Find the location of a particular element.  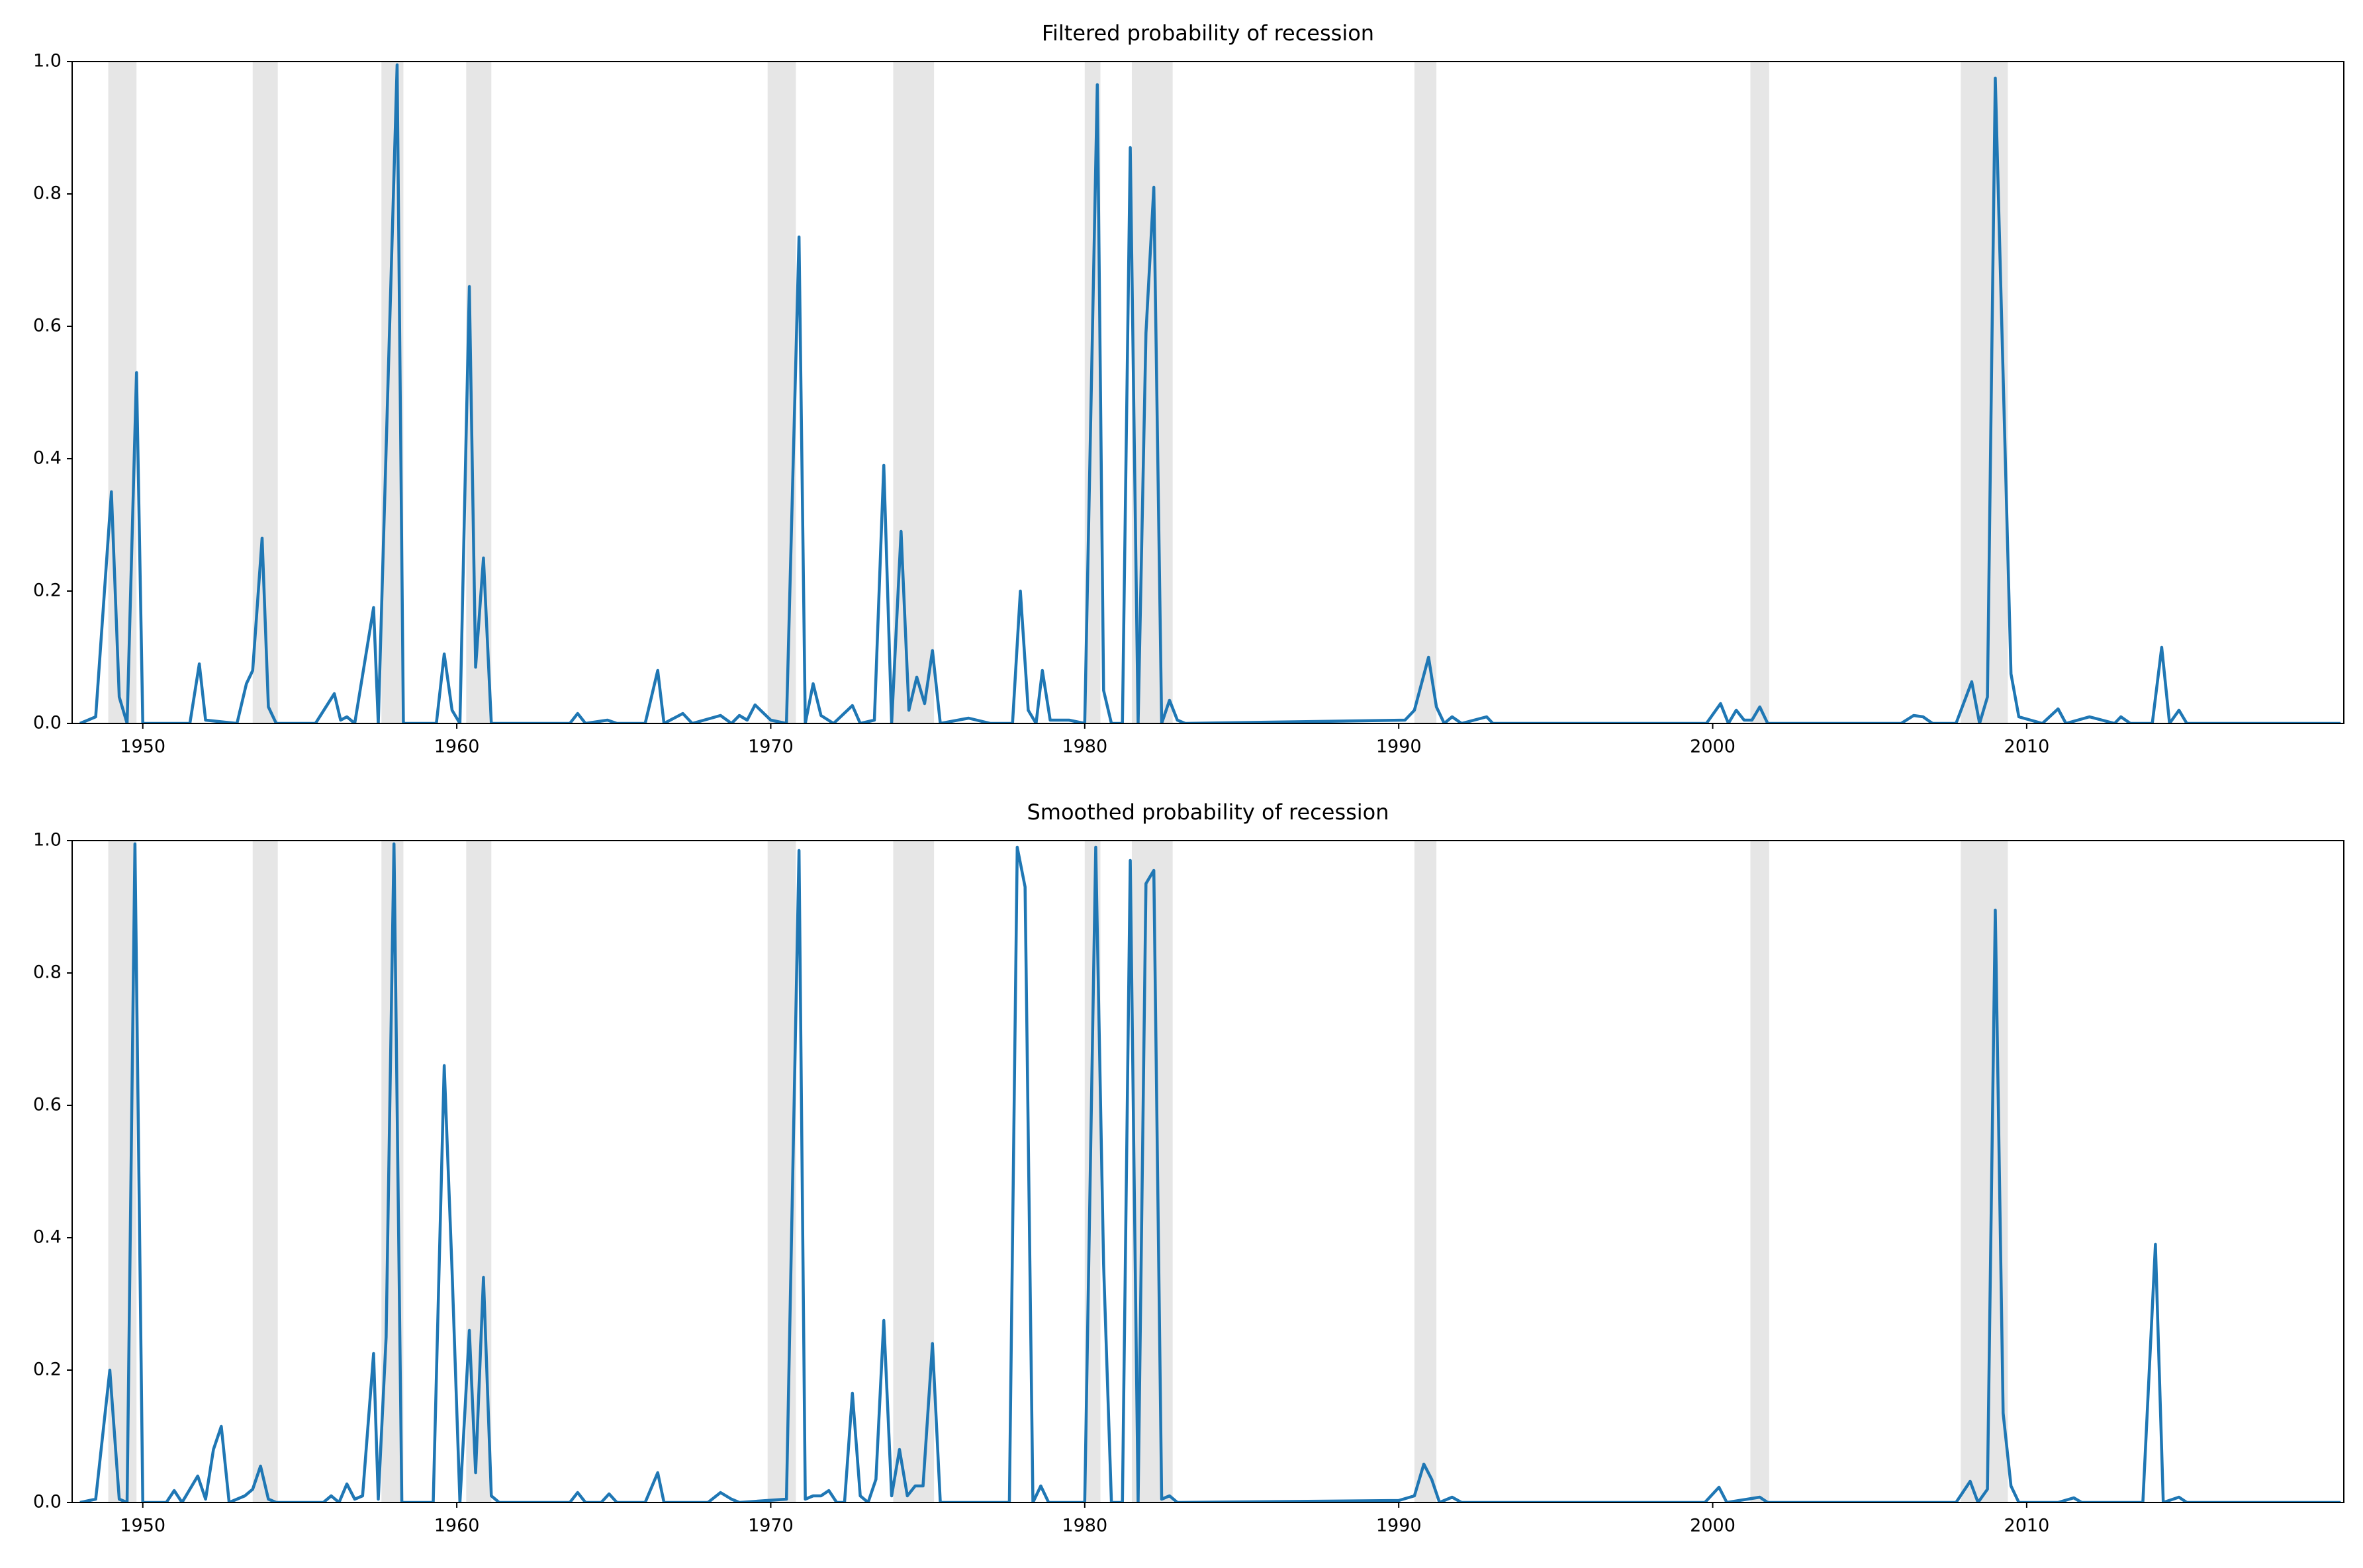

chart-title: Smoothed probability of recession is located at coordinates (1208, 812).